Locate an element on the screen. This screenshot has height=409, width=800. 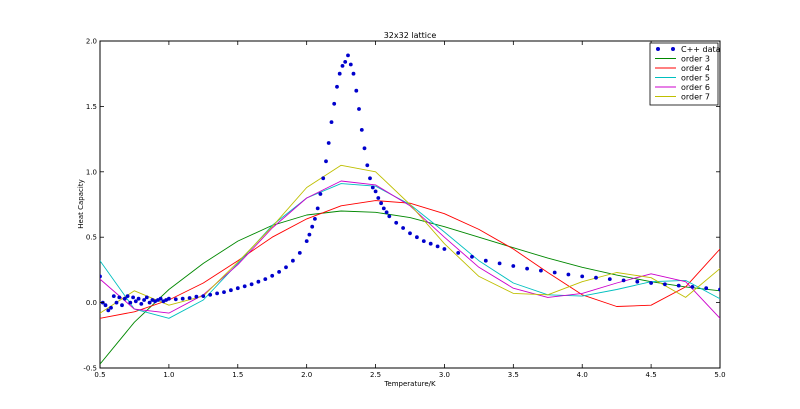
legend-label: order 5 is located at coordinates (695, 78).